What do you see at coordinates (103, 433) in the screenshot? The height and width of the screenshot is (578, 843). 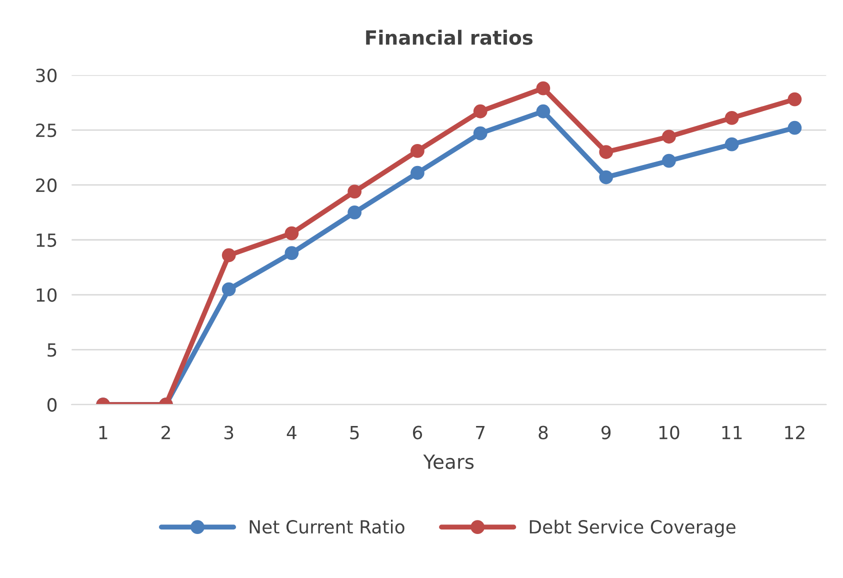 I see `x-tick-label: 1` at bounding box center [103, 433].